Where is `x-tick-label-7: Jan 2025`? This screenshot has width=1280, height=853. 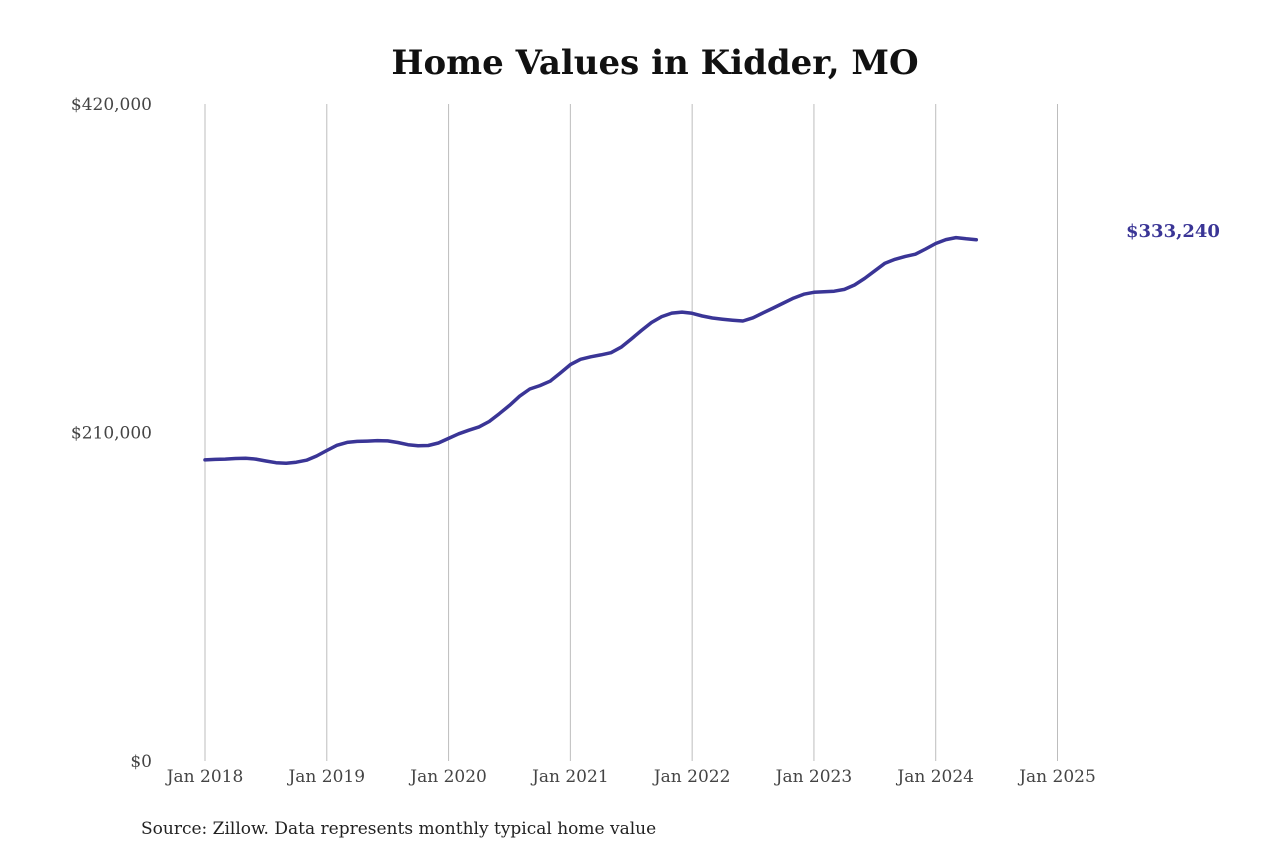
x-tick-label-7: Jan 2025 is located at coordinates (1056, 777).